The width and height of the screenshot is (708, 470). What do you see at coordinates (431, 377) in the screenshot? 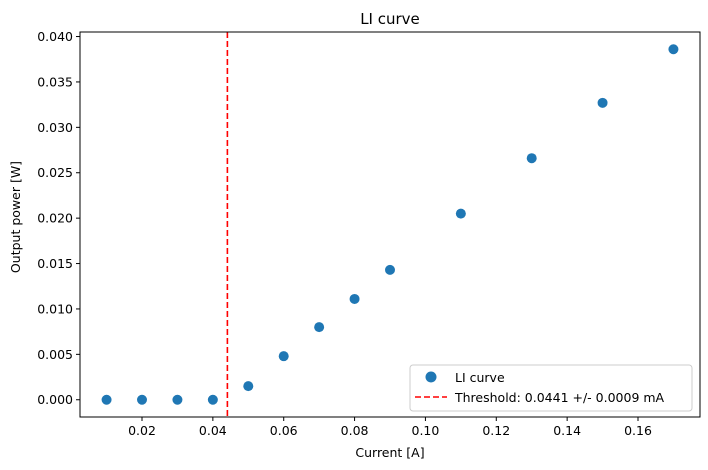
I see `legend-marker-li-curve` at bounding box center [431, 377].